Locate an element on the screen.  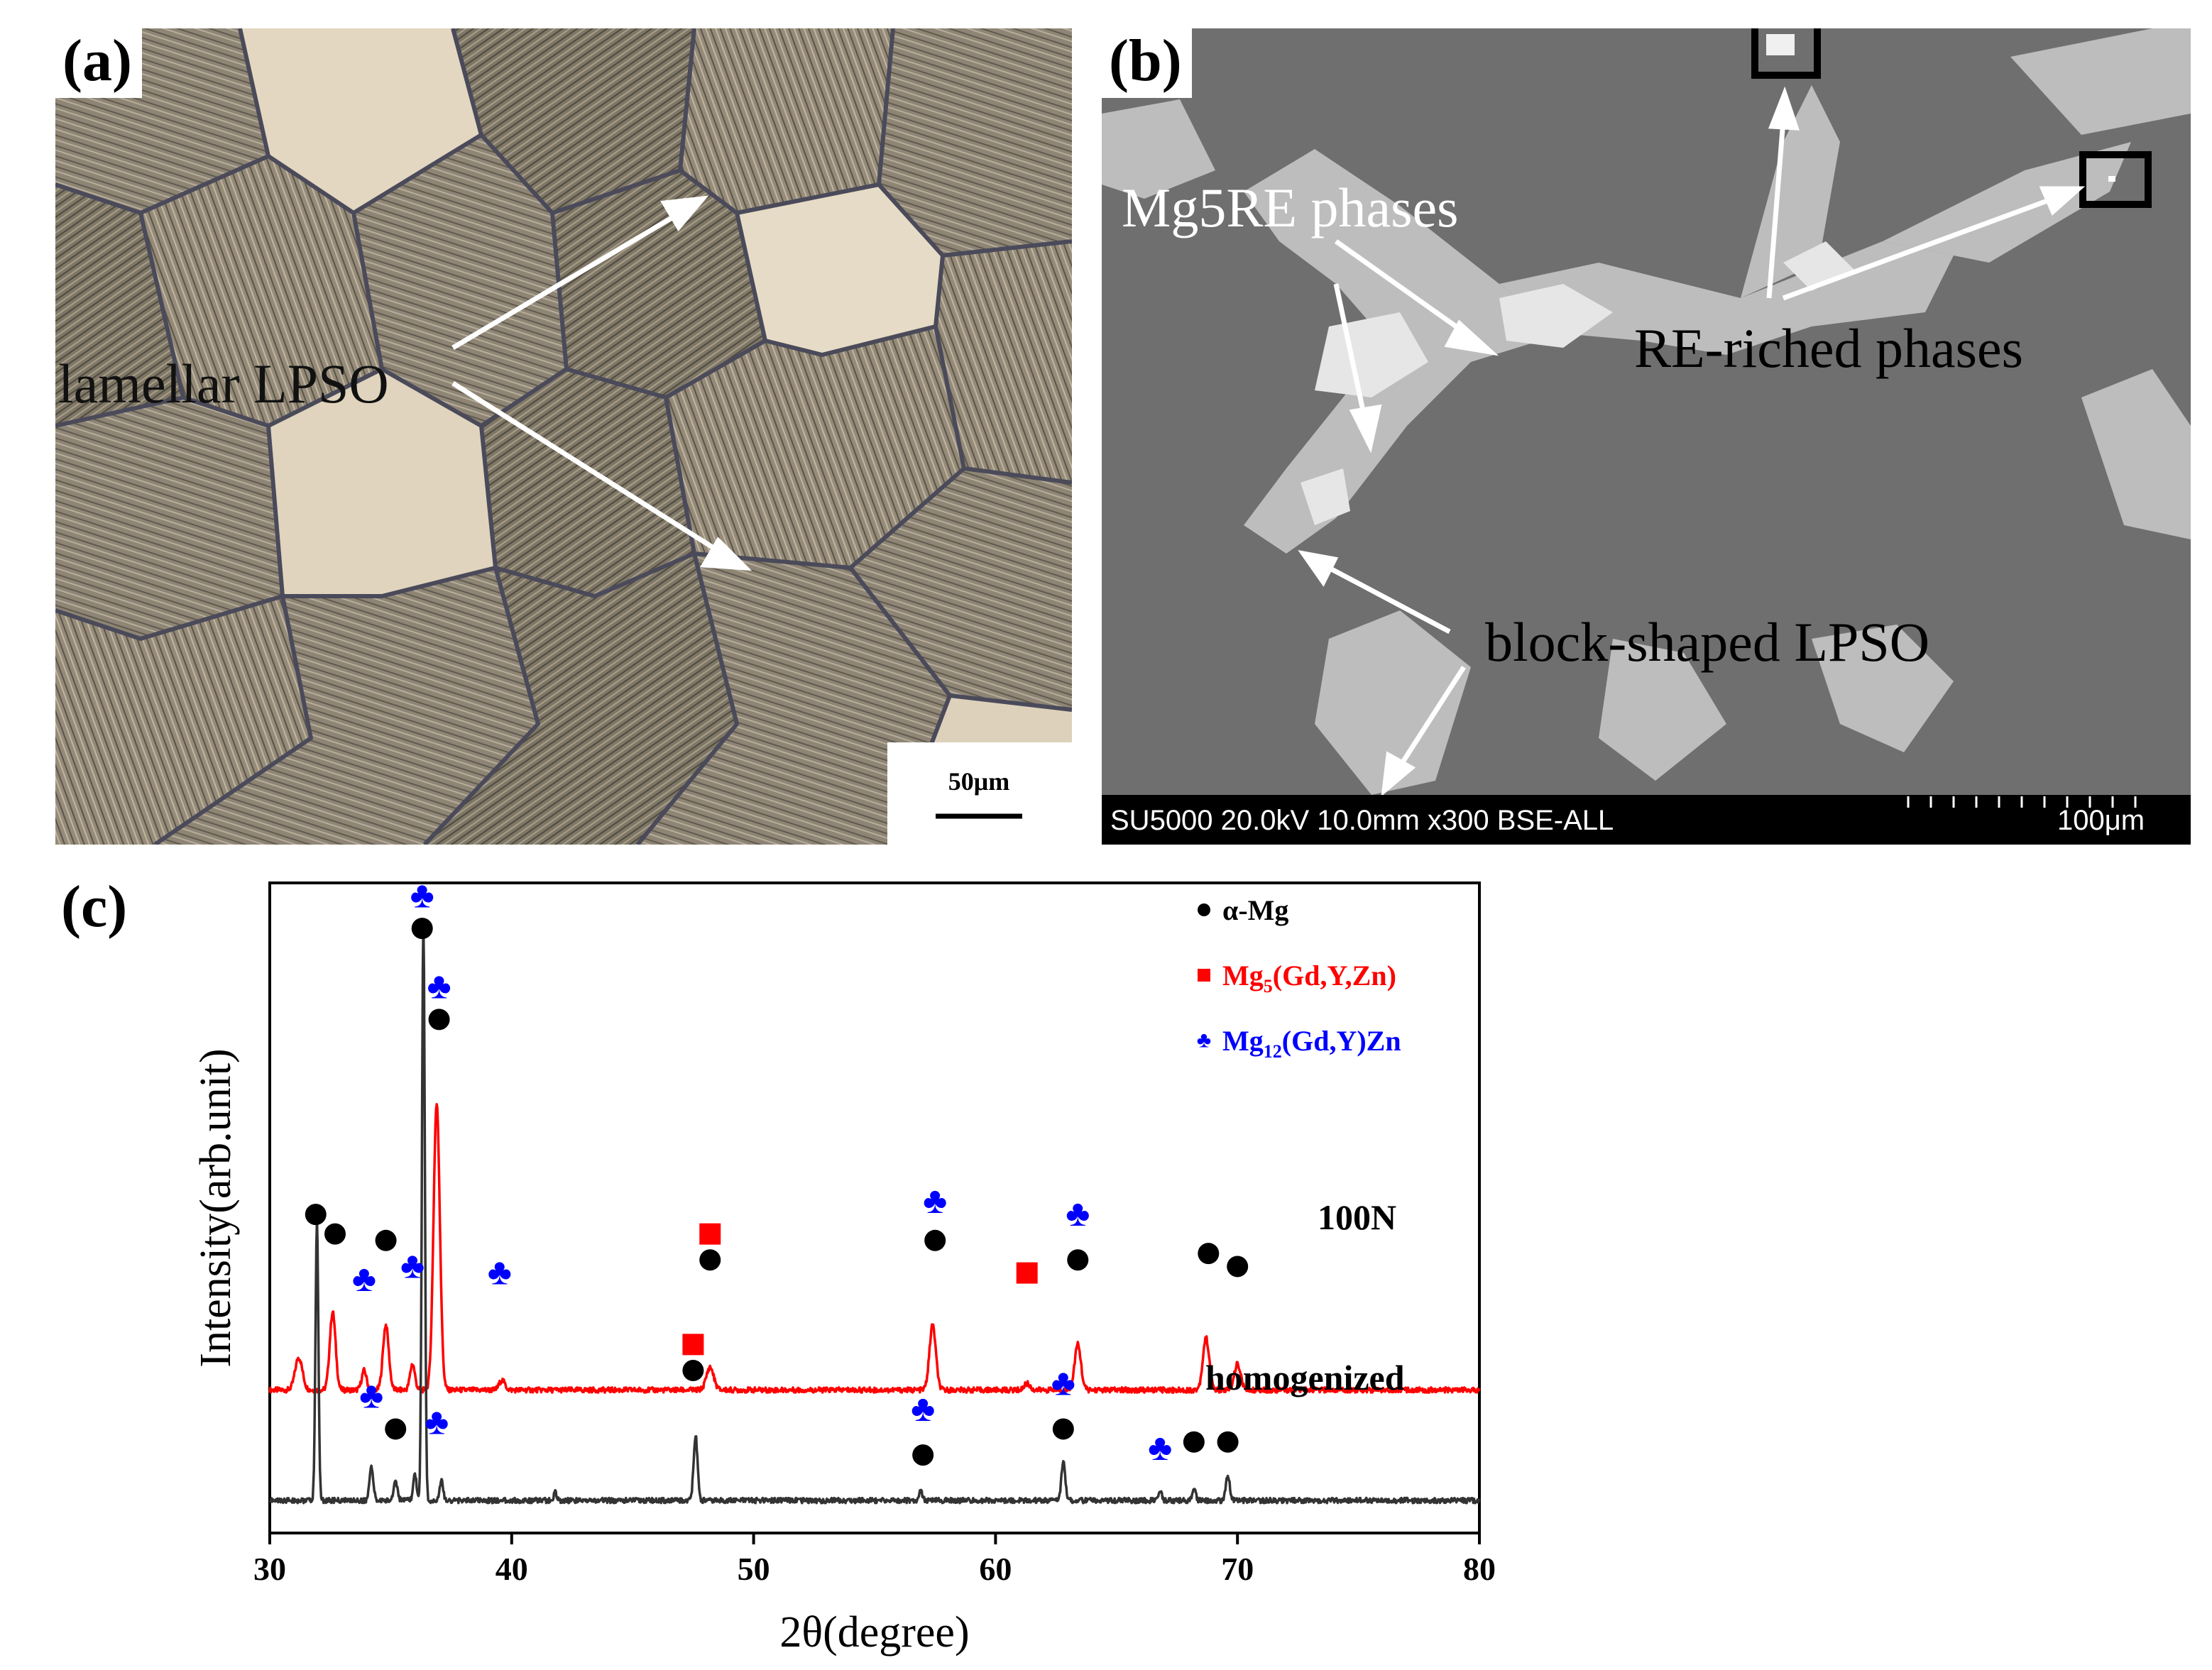
chart-legend: α-Mg Mg5(Gd,Y,Zn) ♣ Mg12(Gd,Y)Zn is located at coordinates (1299, 978).